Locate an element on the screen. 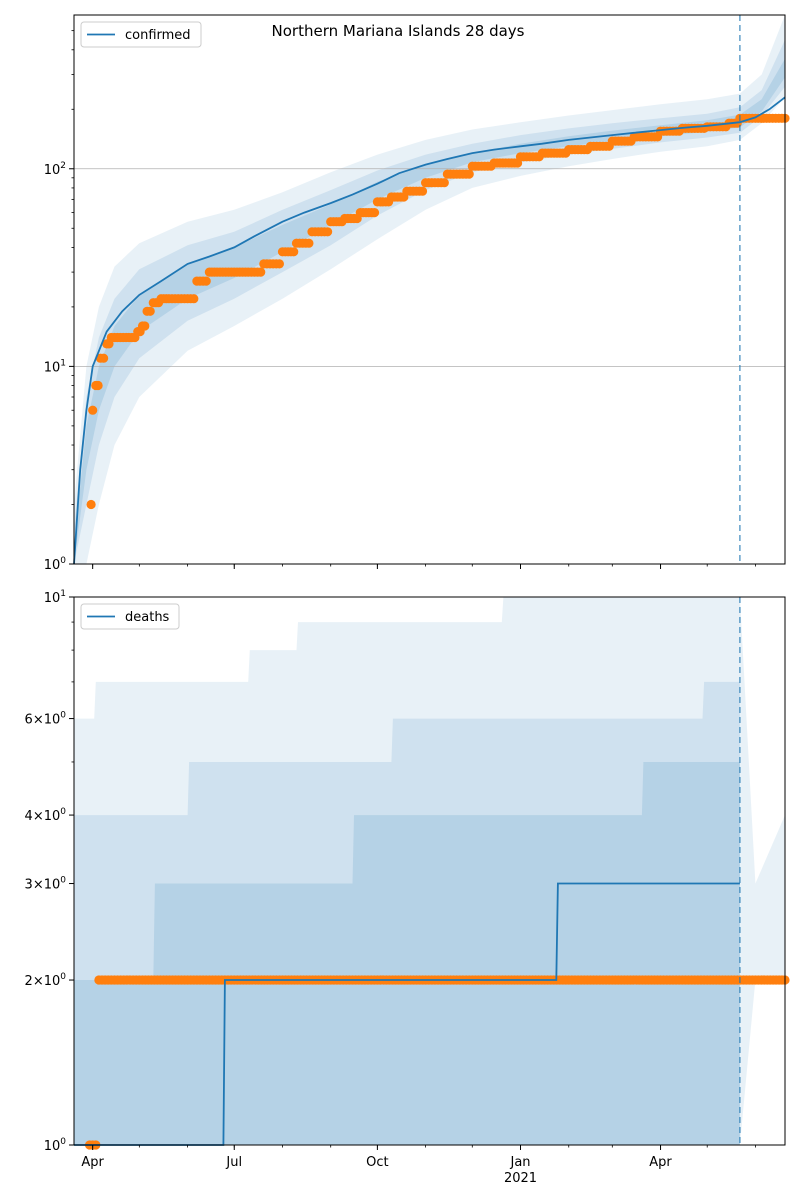 The image size is (800, 1200). y-tick-label: 10² is located at coordinates (55, 169).